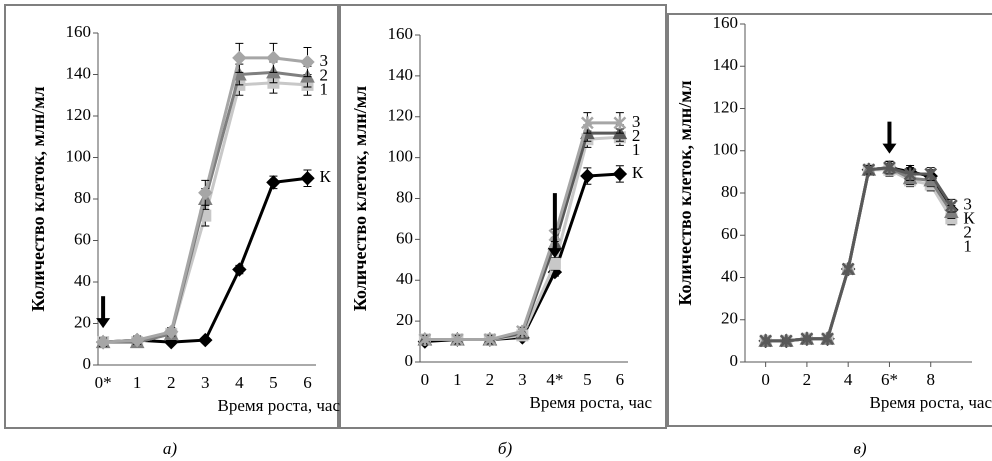  I want to click on x-tick-label: 8, so click(930, 379).